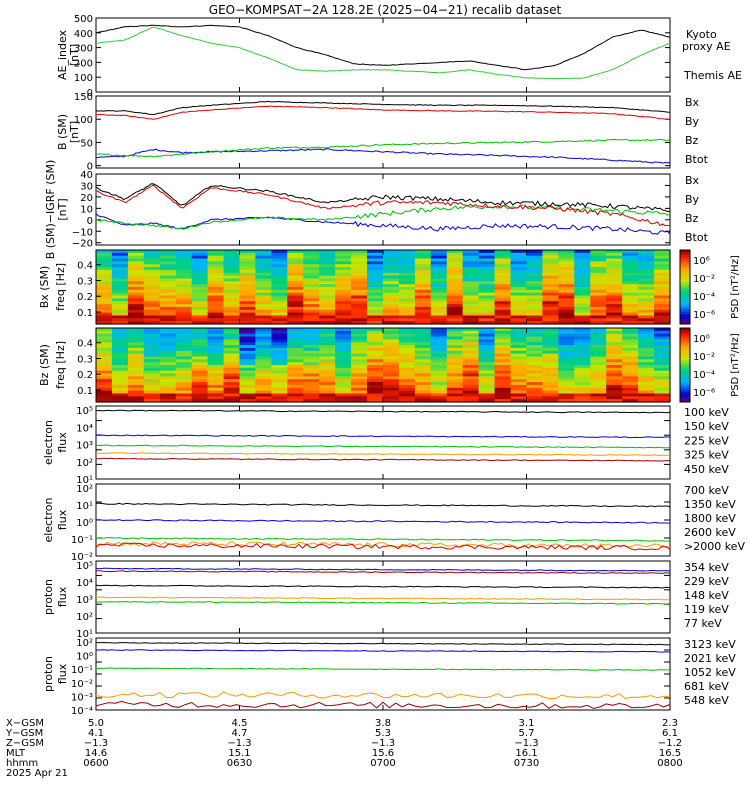 This screenshot has width=750, height=800. Describe the element at coordinates (383, 669) in the screenshot. I see `series-line-1052-kev` at that location.